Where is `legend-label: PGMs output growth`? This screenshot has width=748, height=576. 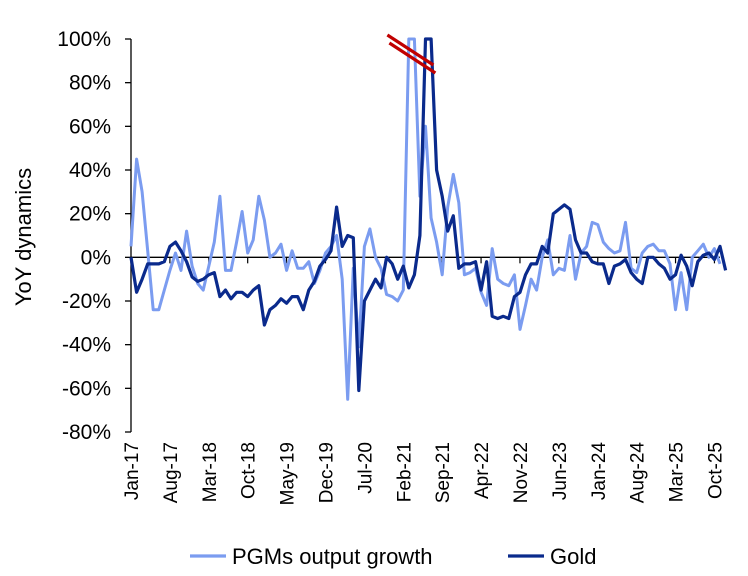 legend-label: PGMs output growth is located at coordinates (332, 556).